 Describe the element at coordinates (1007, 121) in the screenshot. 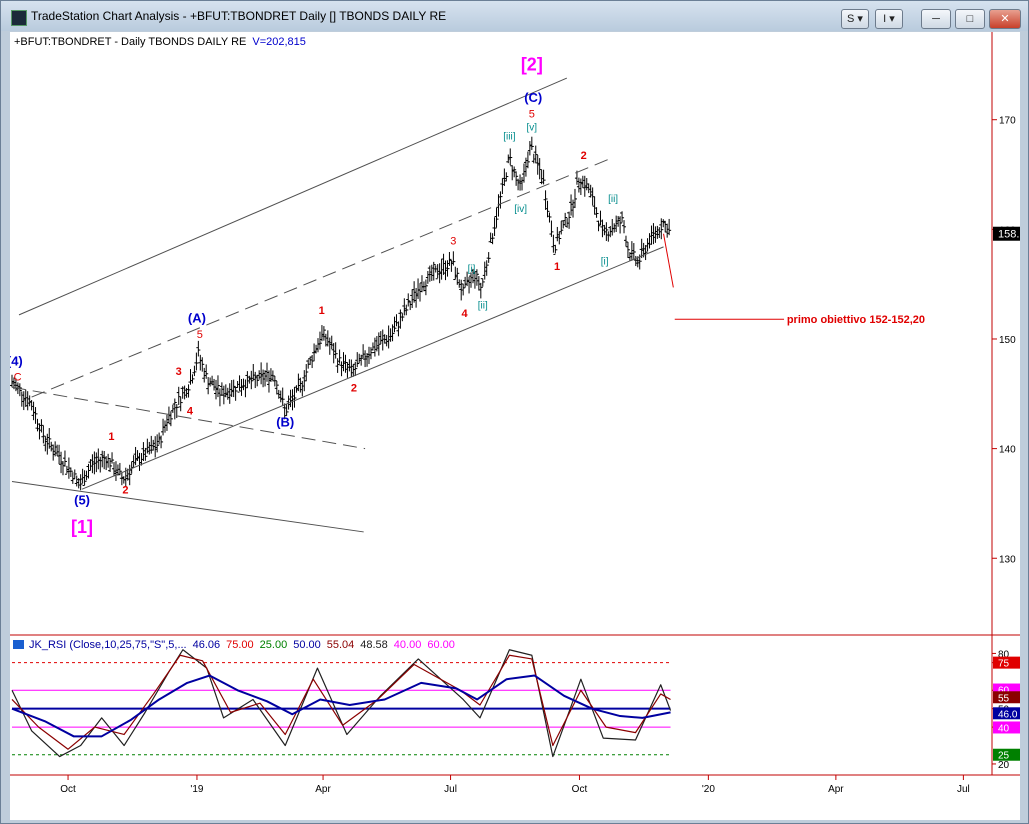

I see `price-tick-label: 170` at that location.